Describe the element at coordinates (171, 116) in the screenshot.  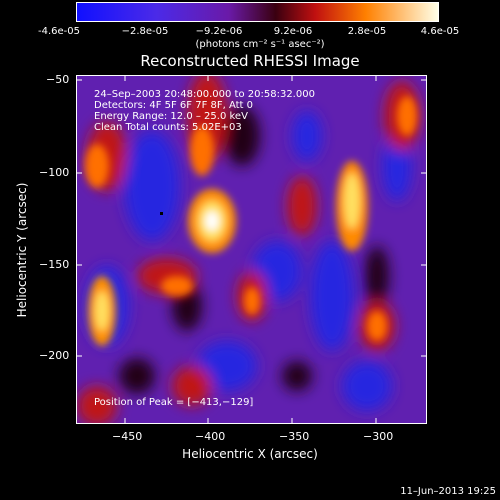
I see `info-energy: Energy Range: 12.0 – 25.0 keV` at that location.